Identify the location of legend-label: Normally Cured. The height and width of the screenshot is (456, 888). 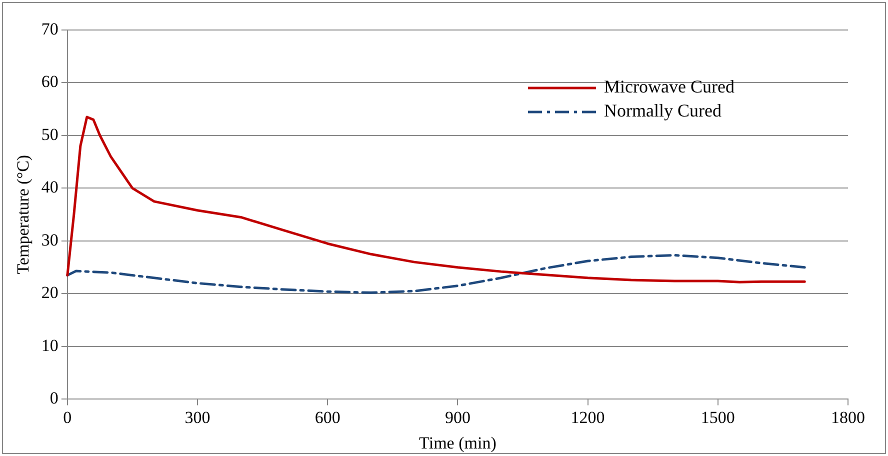
(663, 110).